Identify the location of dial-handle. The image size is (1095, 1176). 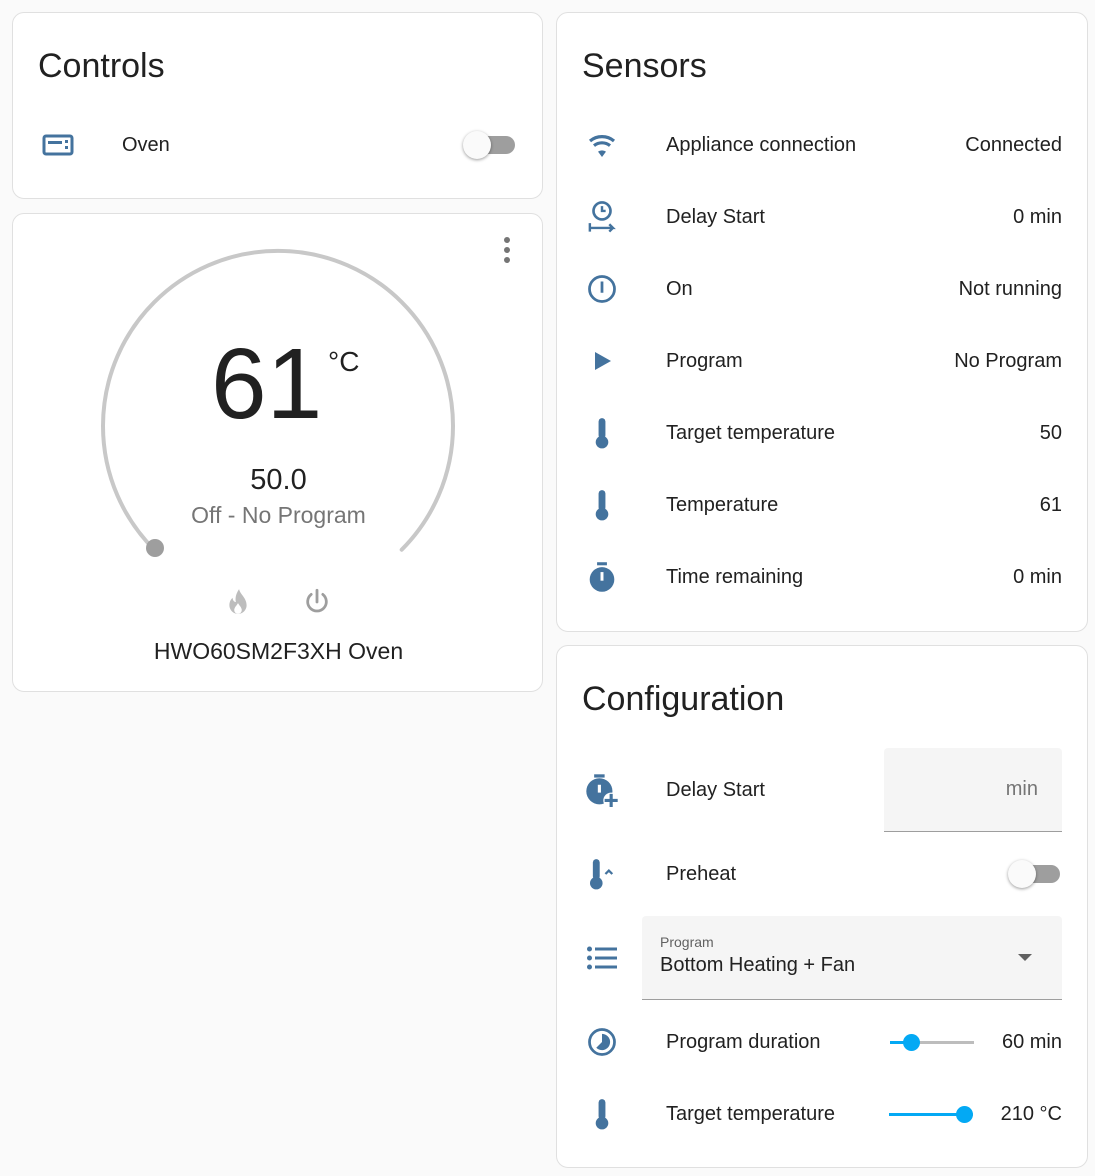
(155, 548).